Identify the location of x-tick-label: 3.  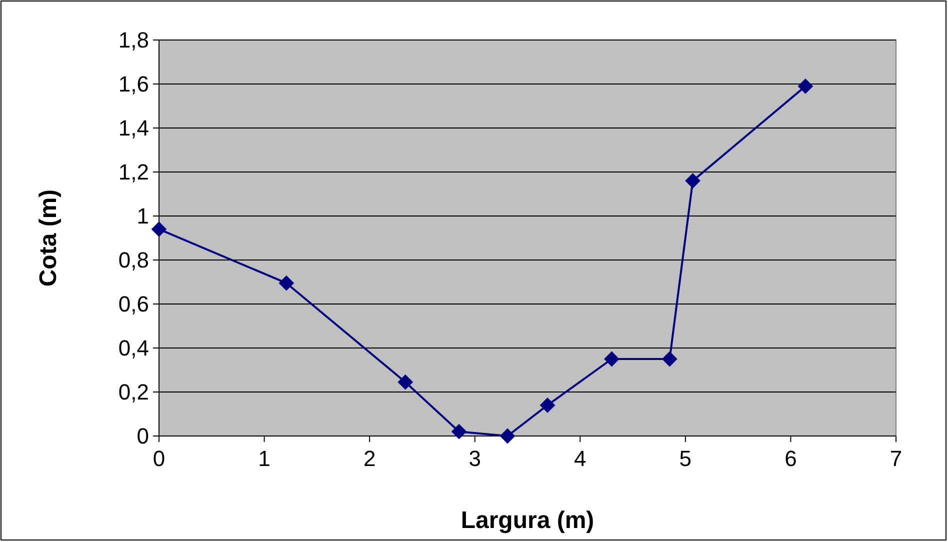
(474, 458).